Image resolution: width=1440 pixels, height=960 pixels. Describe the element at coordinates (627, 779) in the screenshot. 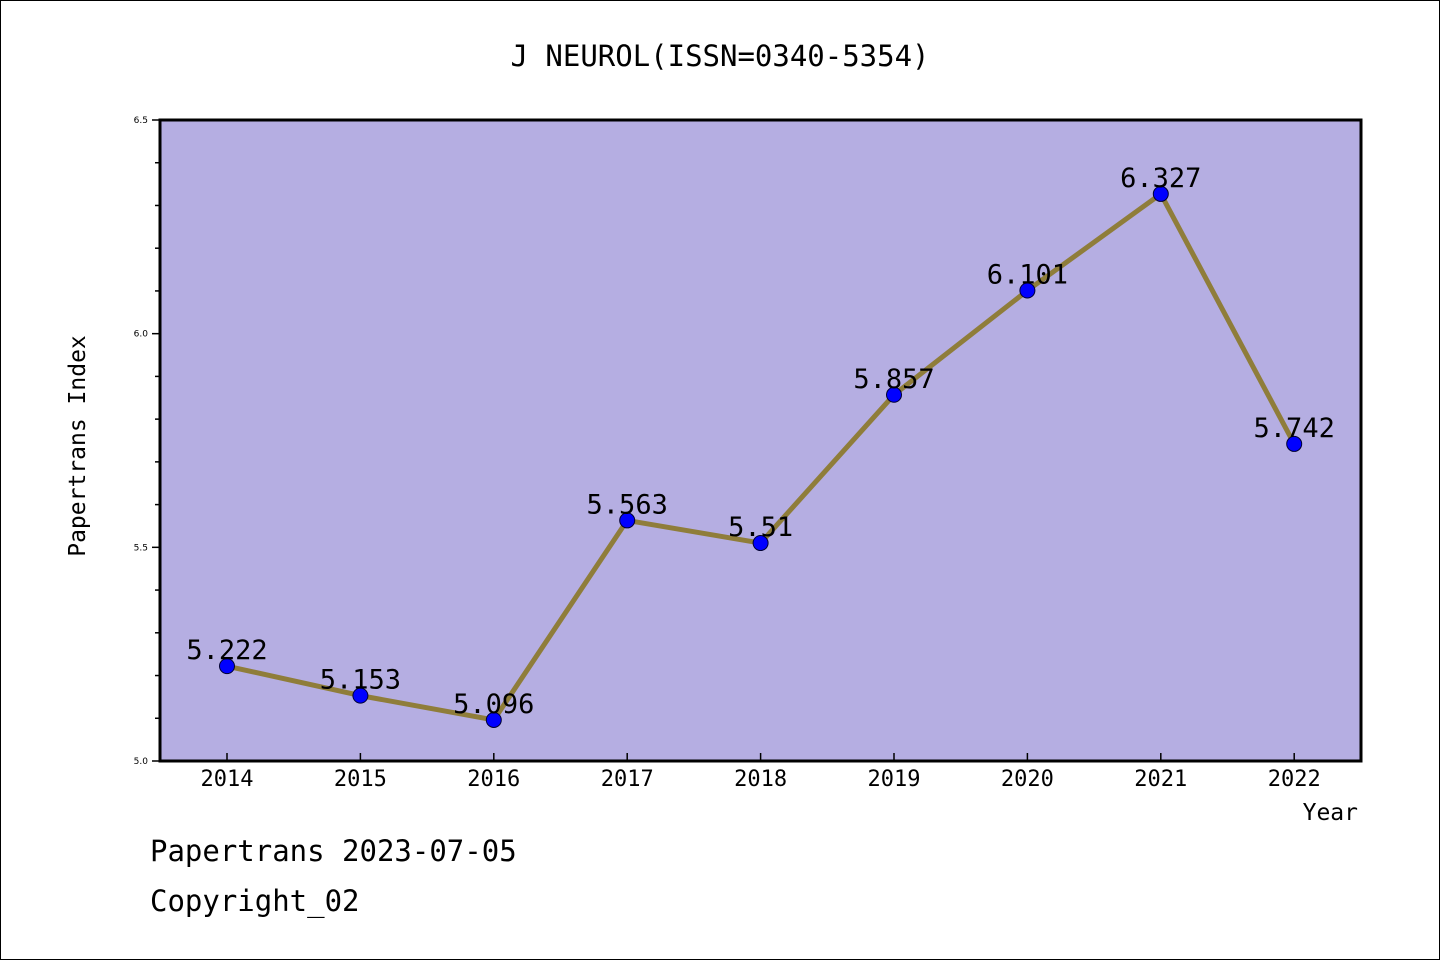

I see `x-tick-label: 2017` at that location.